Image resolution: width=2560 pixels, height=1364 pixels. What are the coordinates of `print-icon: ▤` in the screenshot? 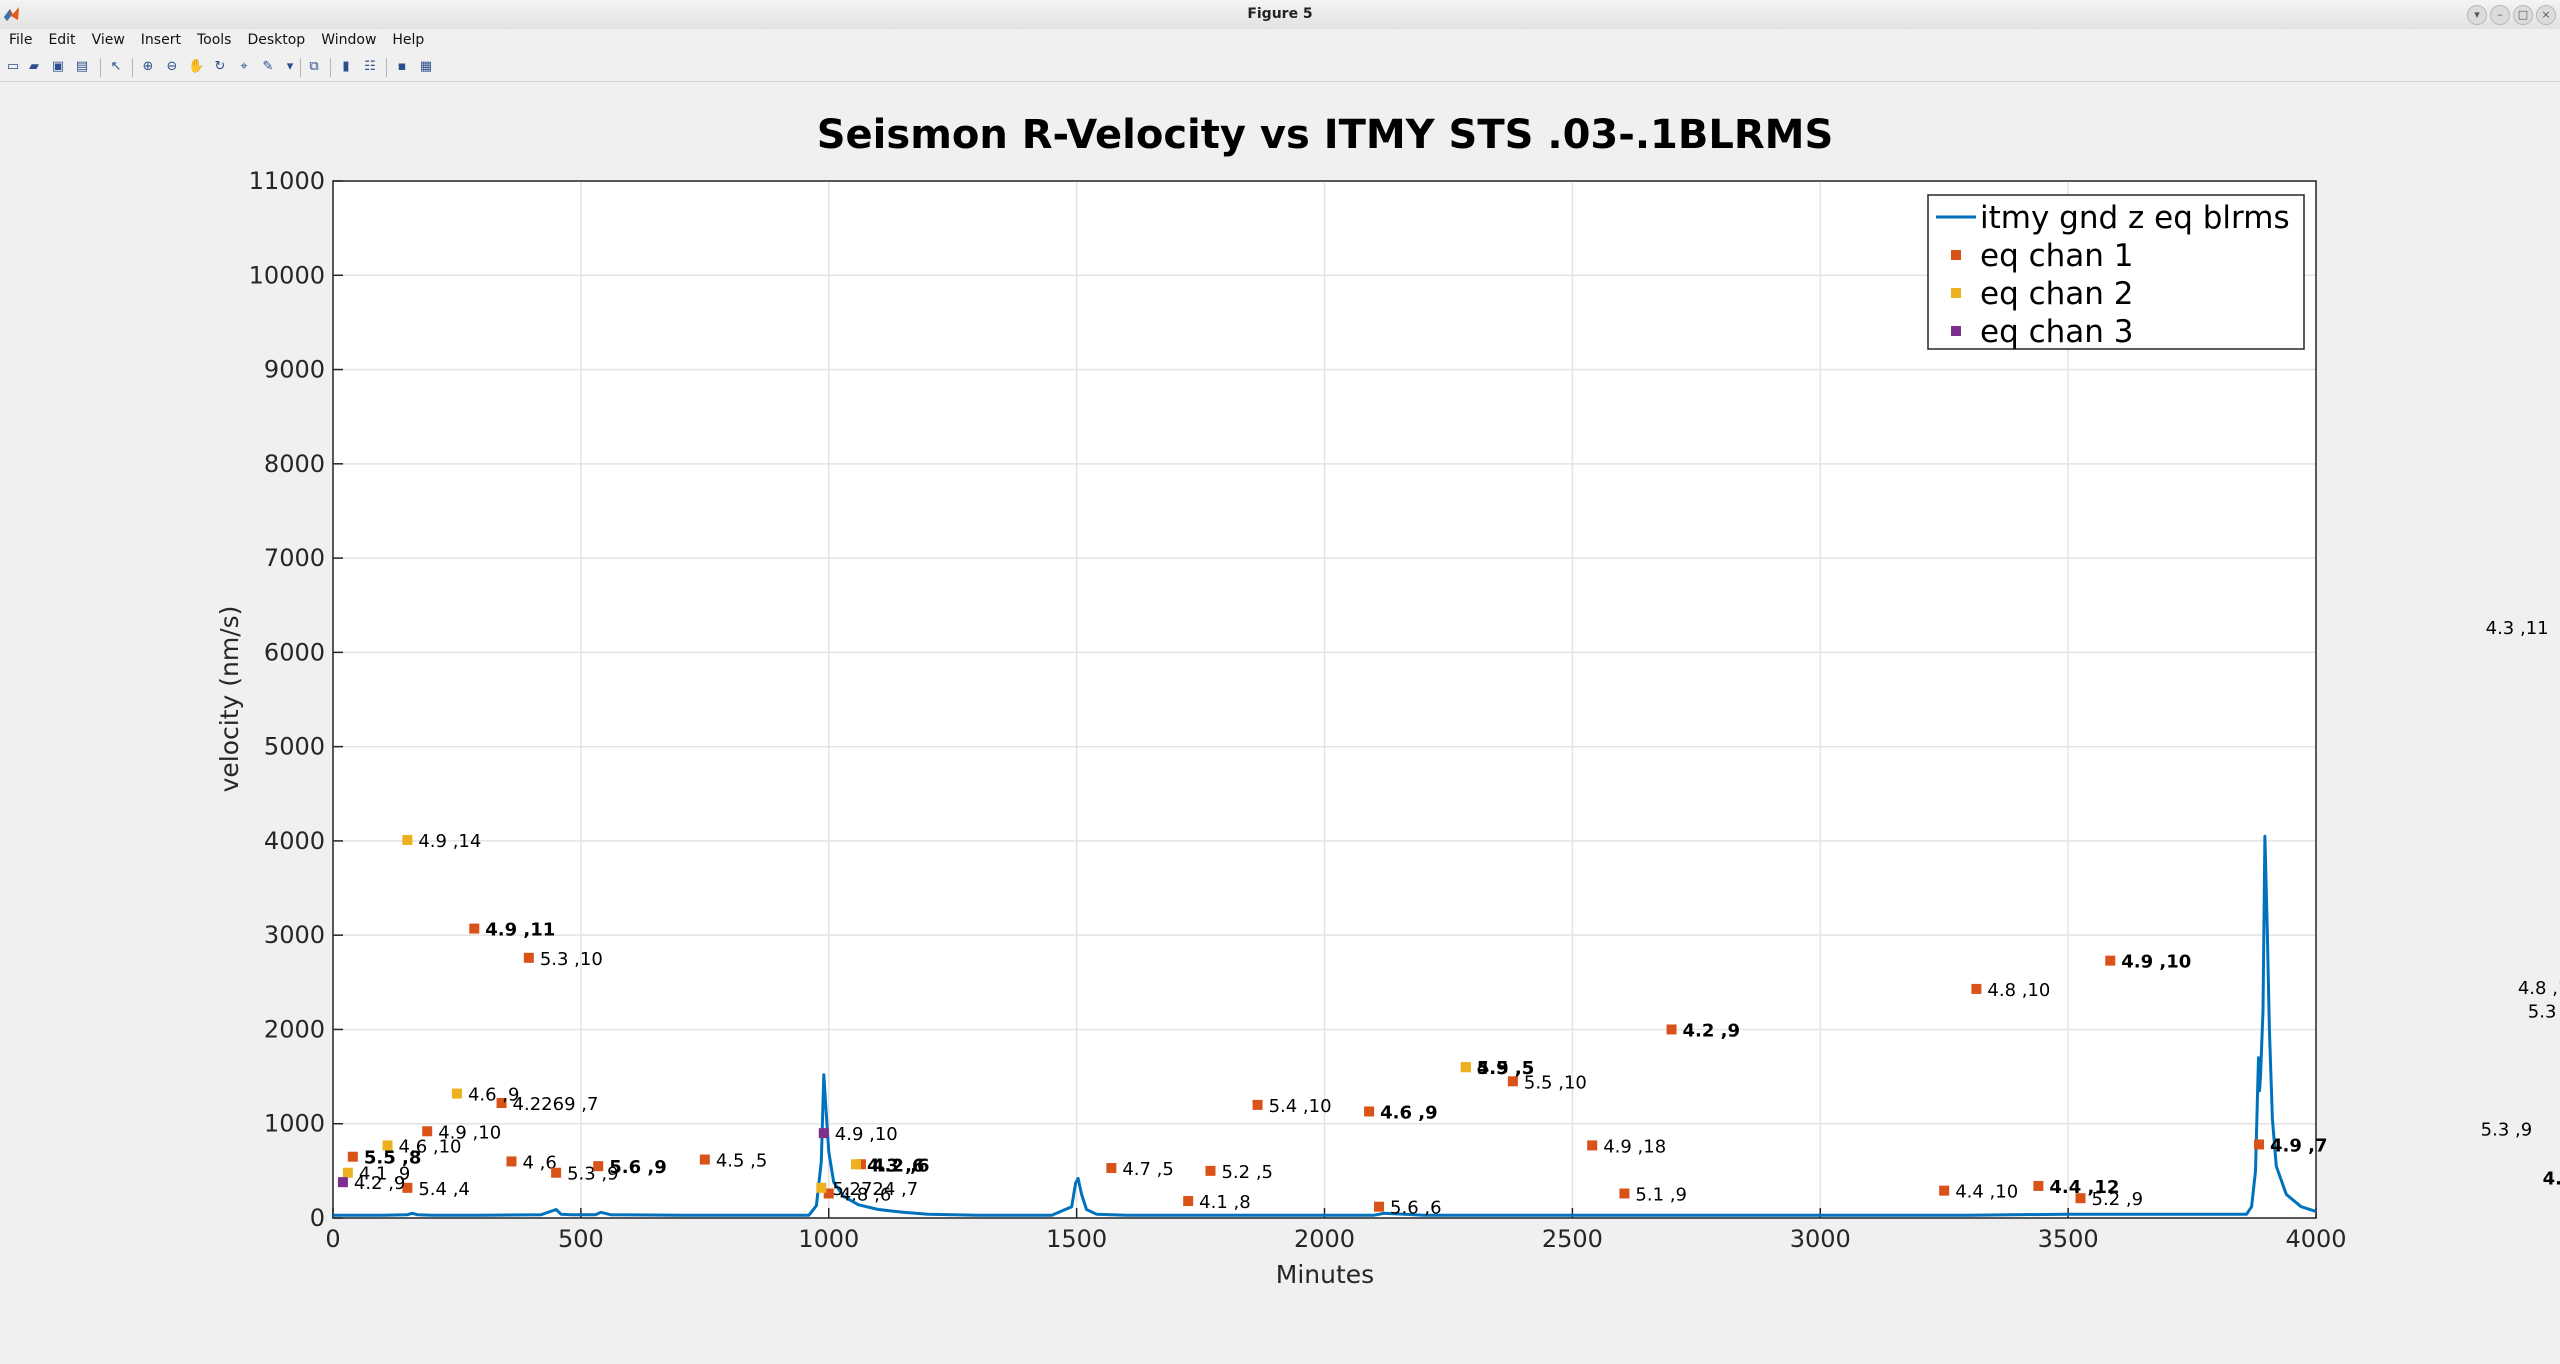 It's located at (82, 66).